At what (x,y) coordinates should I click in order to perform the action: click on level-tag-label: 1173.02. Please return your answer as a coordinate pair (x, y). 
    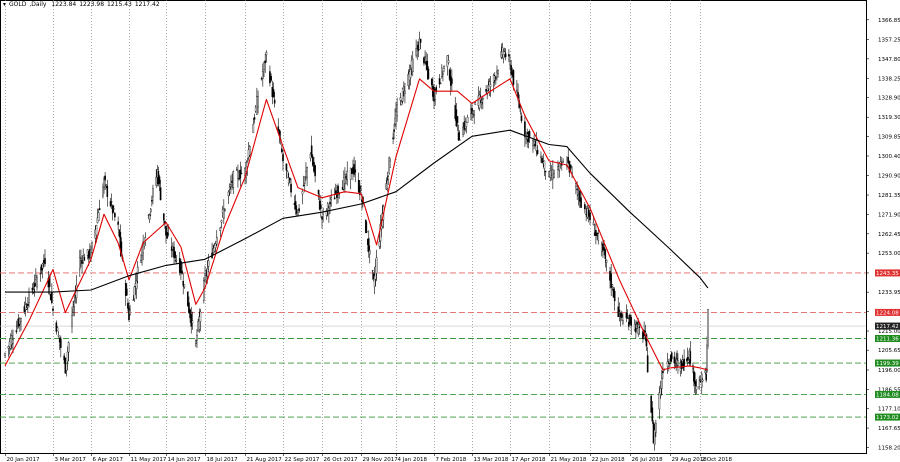
    Looking at the image, I should click on (887, 418).